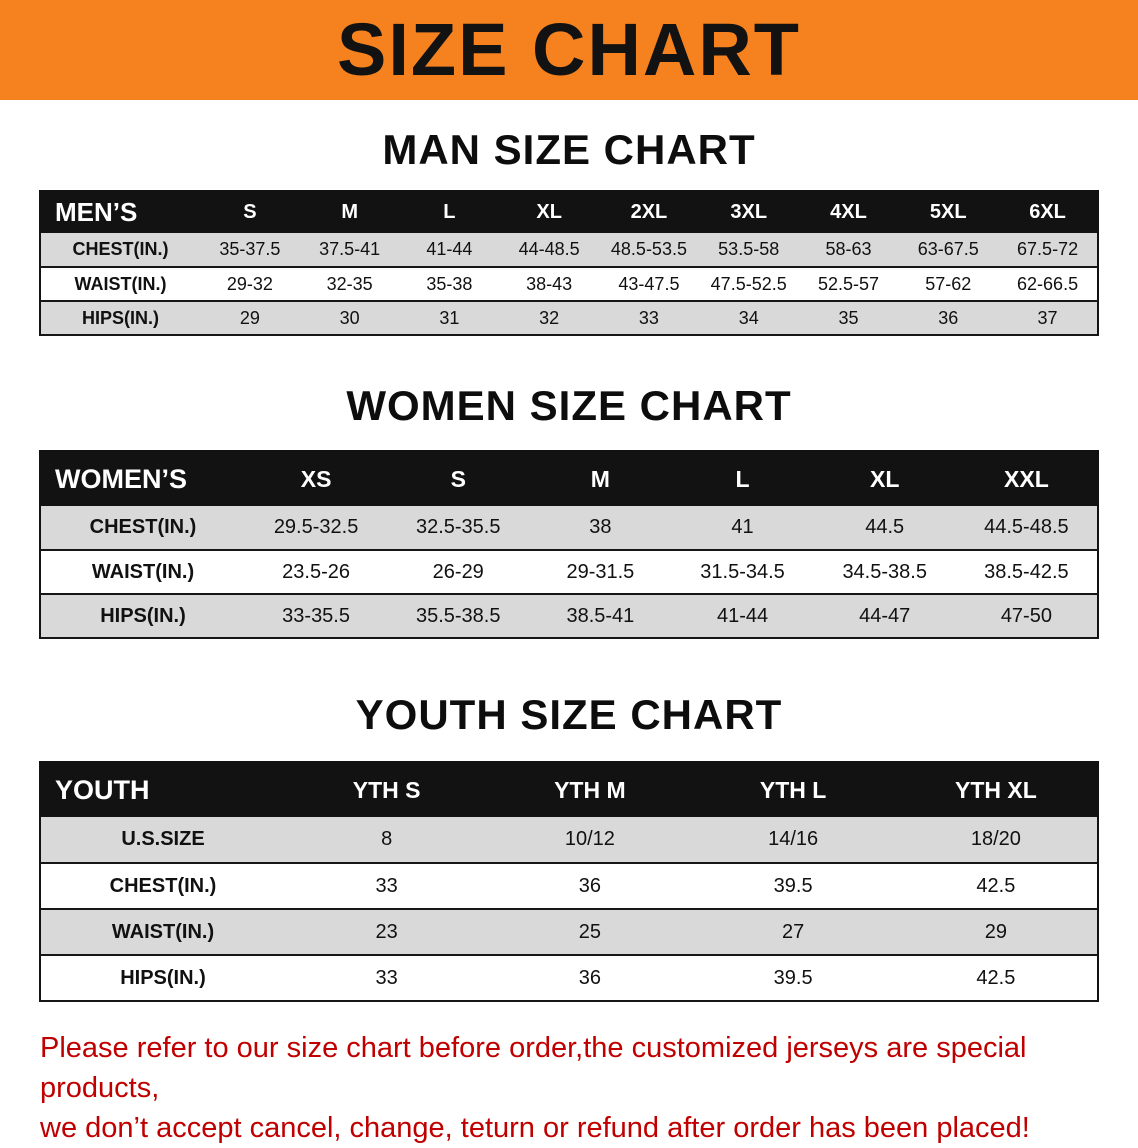 This screenshot has width=1138, height=1148. I want to click on size-value: 34.5-38.5, so click(884, 572).